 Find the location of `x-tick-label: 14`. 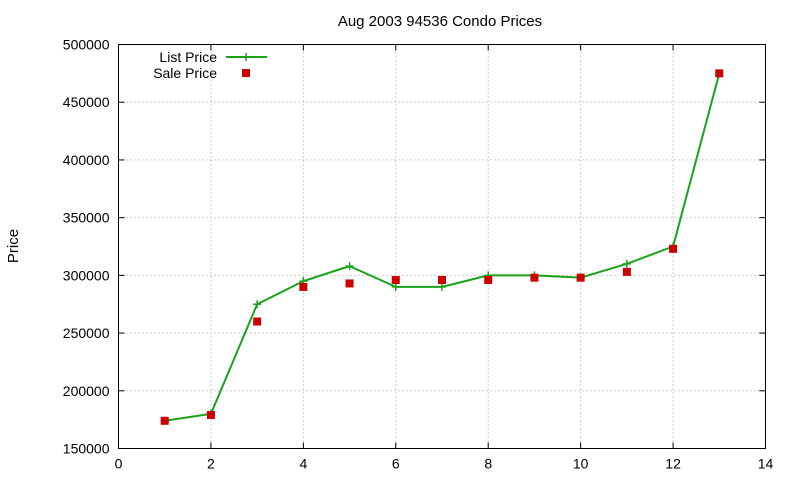

x-tick-label: 14 is located at coordinates (766, 464).